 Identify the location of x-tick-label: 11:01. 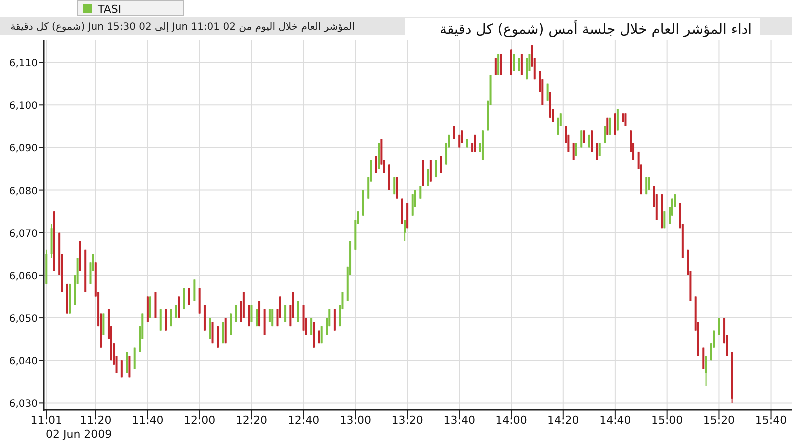
(46, 420).